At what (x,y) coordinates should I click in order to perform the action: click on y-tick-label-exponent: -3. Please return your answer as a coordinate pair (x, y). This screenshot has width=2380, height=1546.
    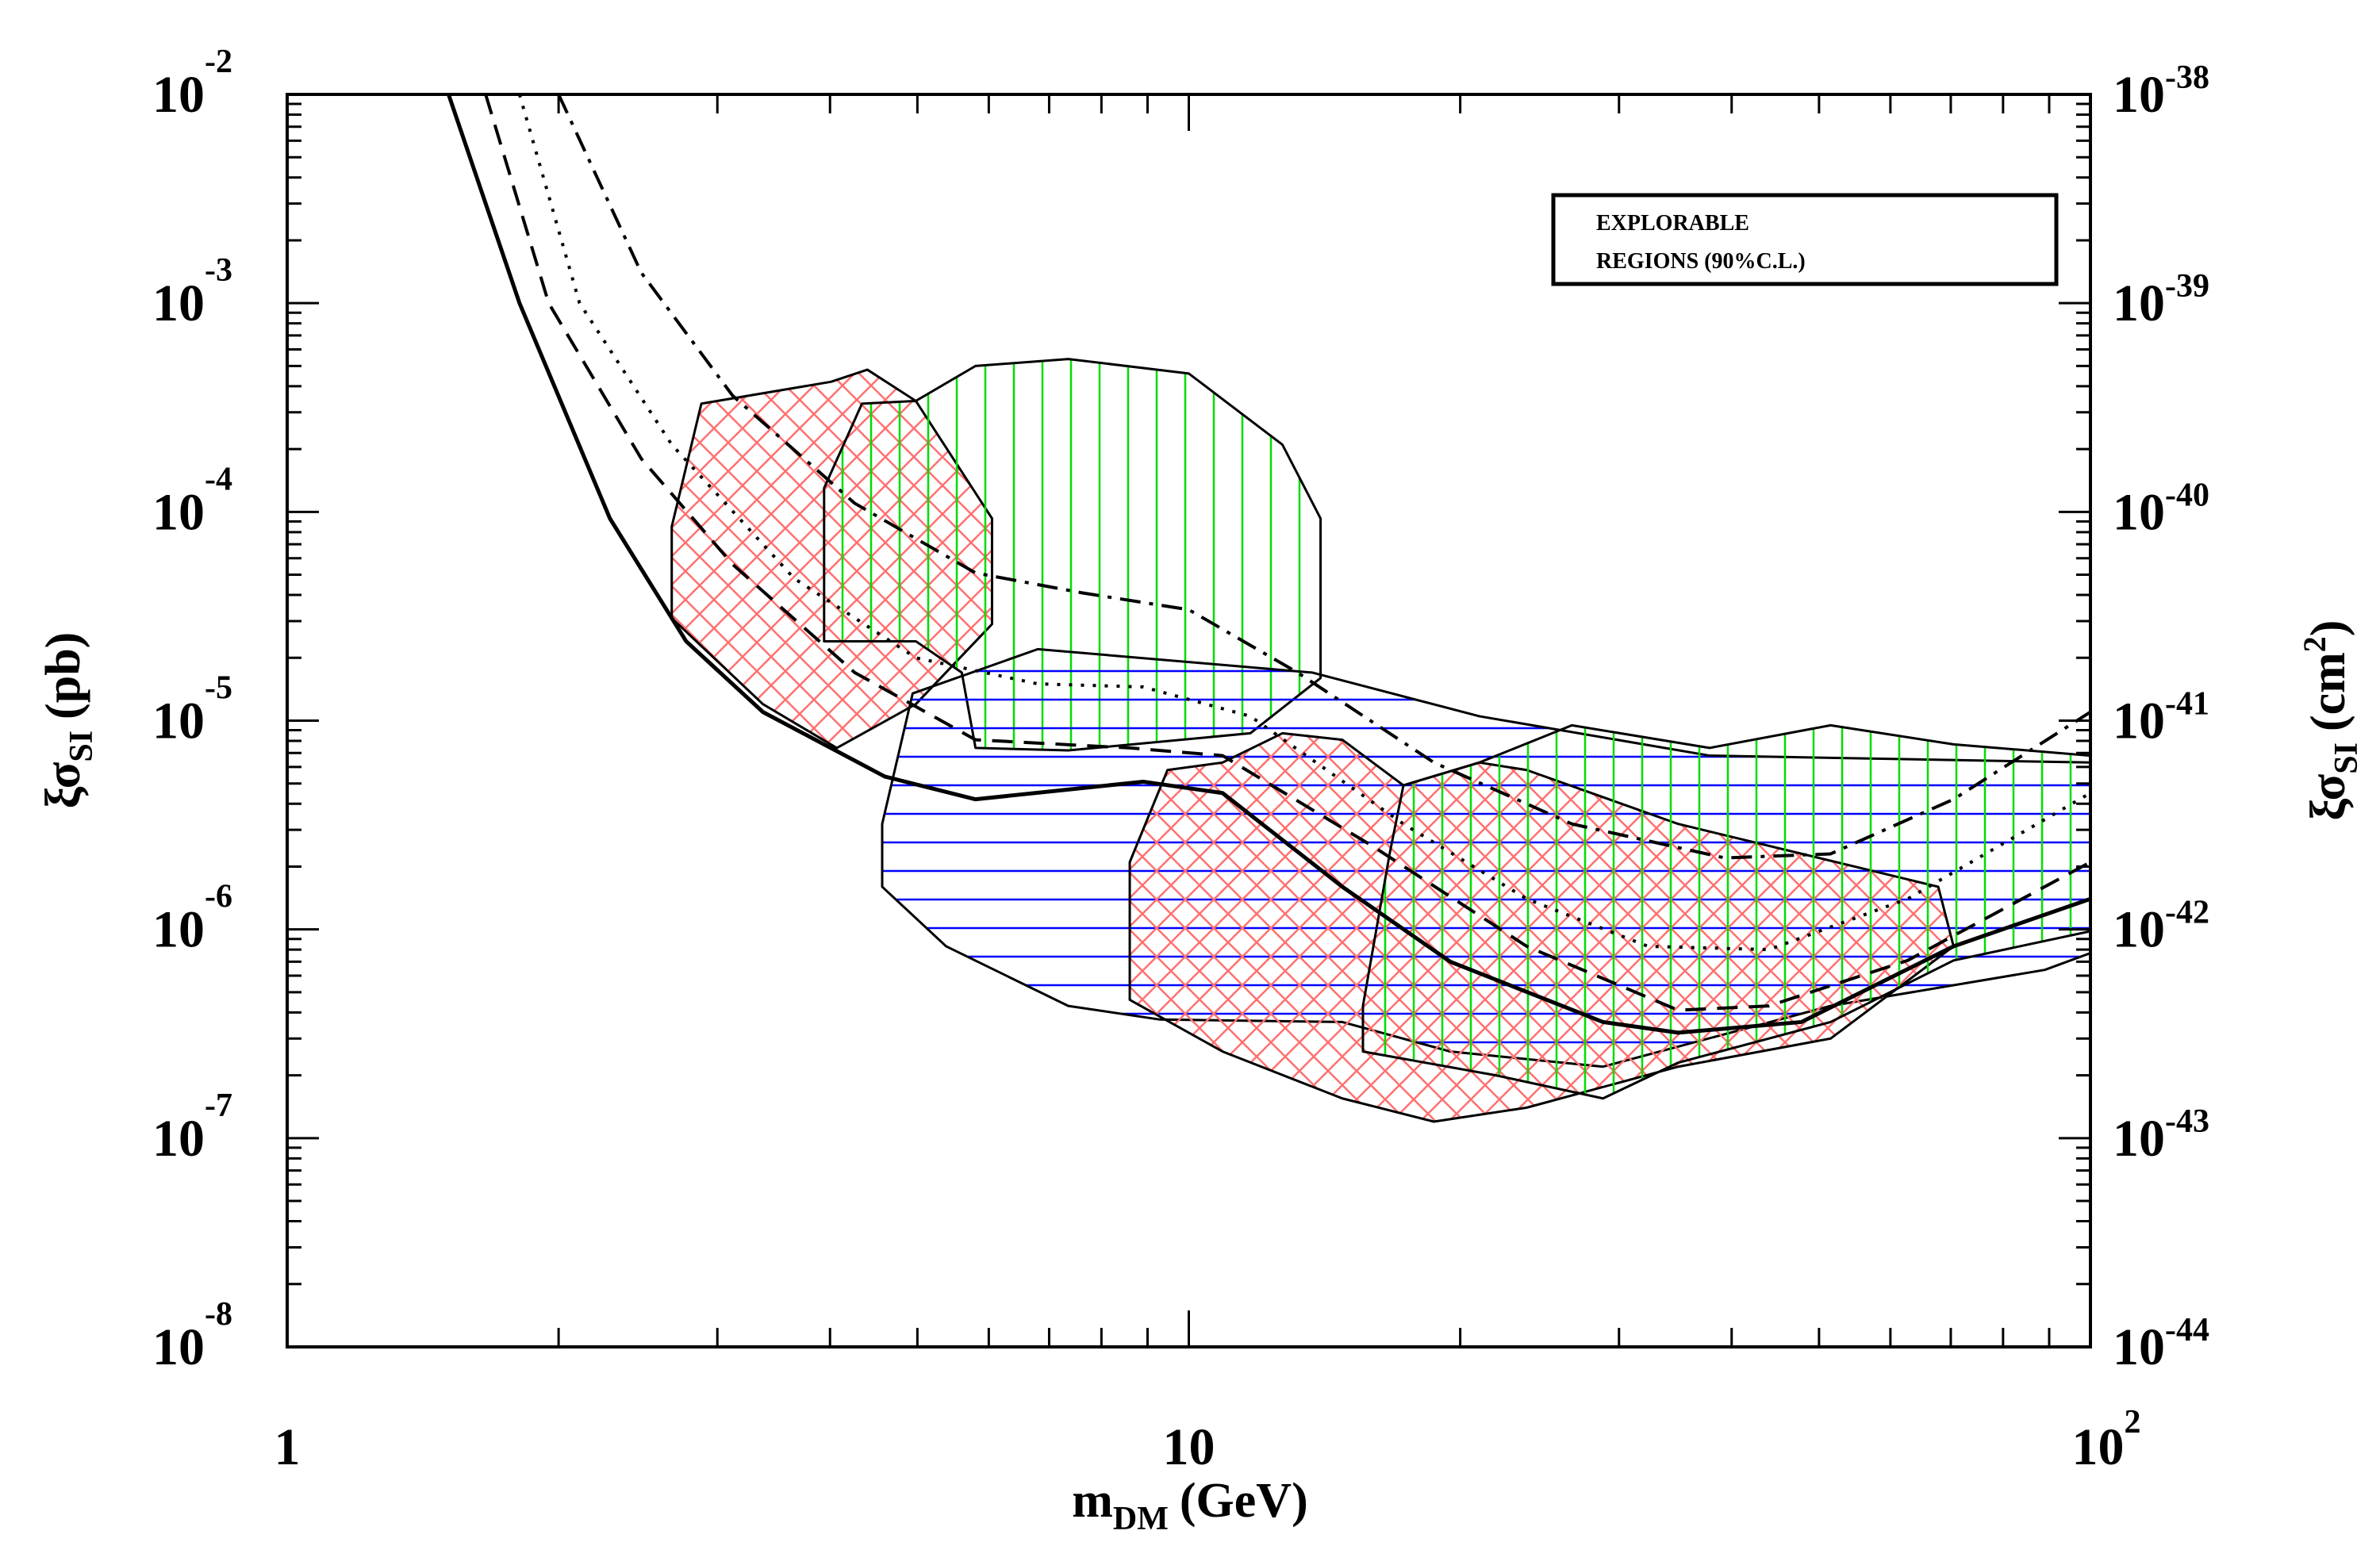
    Looking at the image, I should click on (218, 270).